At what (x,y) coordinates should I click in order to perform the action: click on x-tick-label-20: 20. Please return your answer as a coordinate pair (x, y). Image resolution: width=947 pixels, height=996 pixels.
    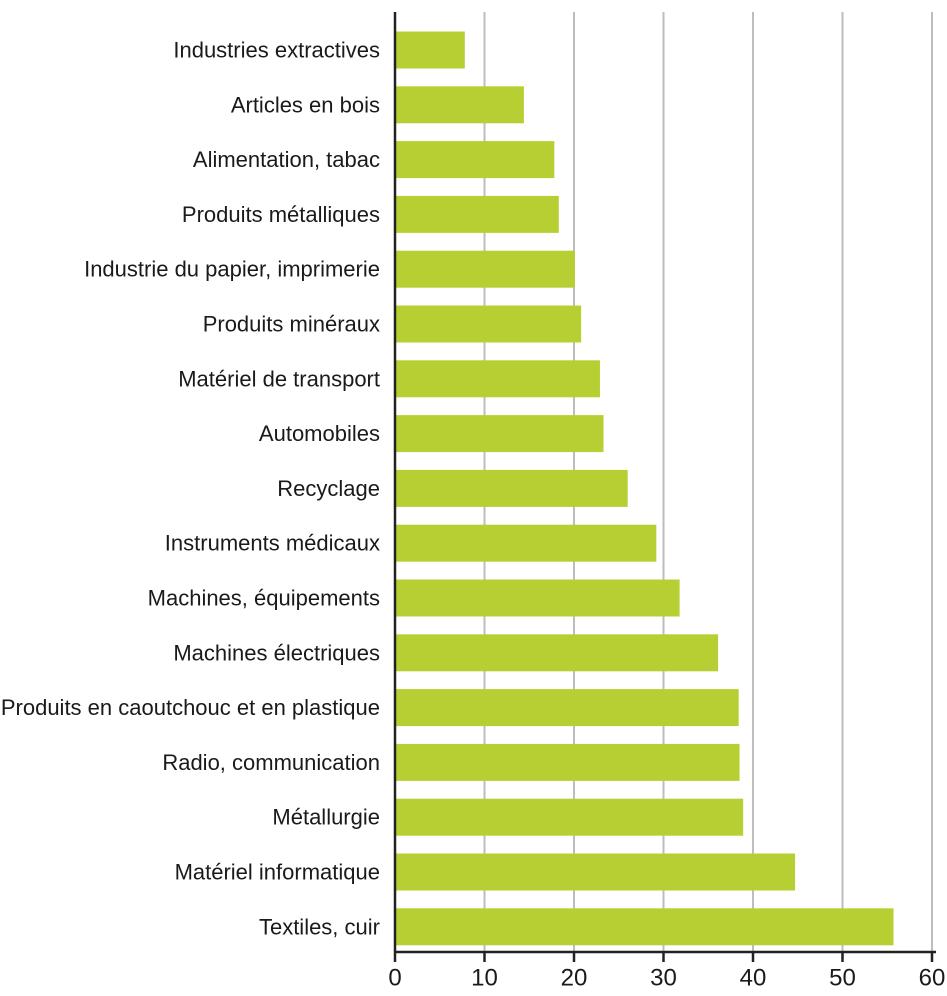
    Looking at the image, I should click on (574, 978).